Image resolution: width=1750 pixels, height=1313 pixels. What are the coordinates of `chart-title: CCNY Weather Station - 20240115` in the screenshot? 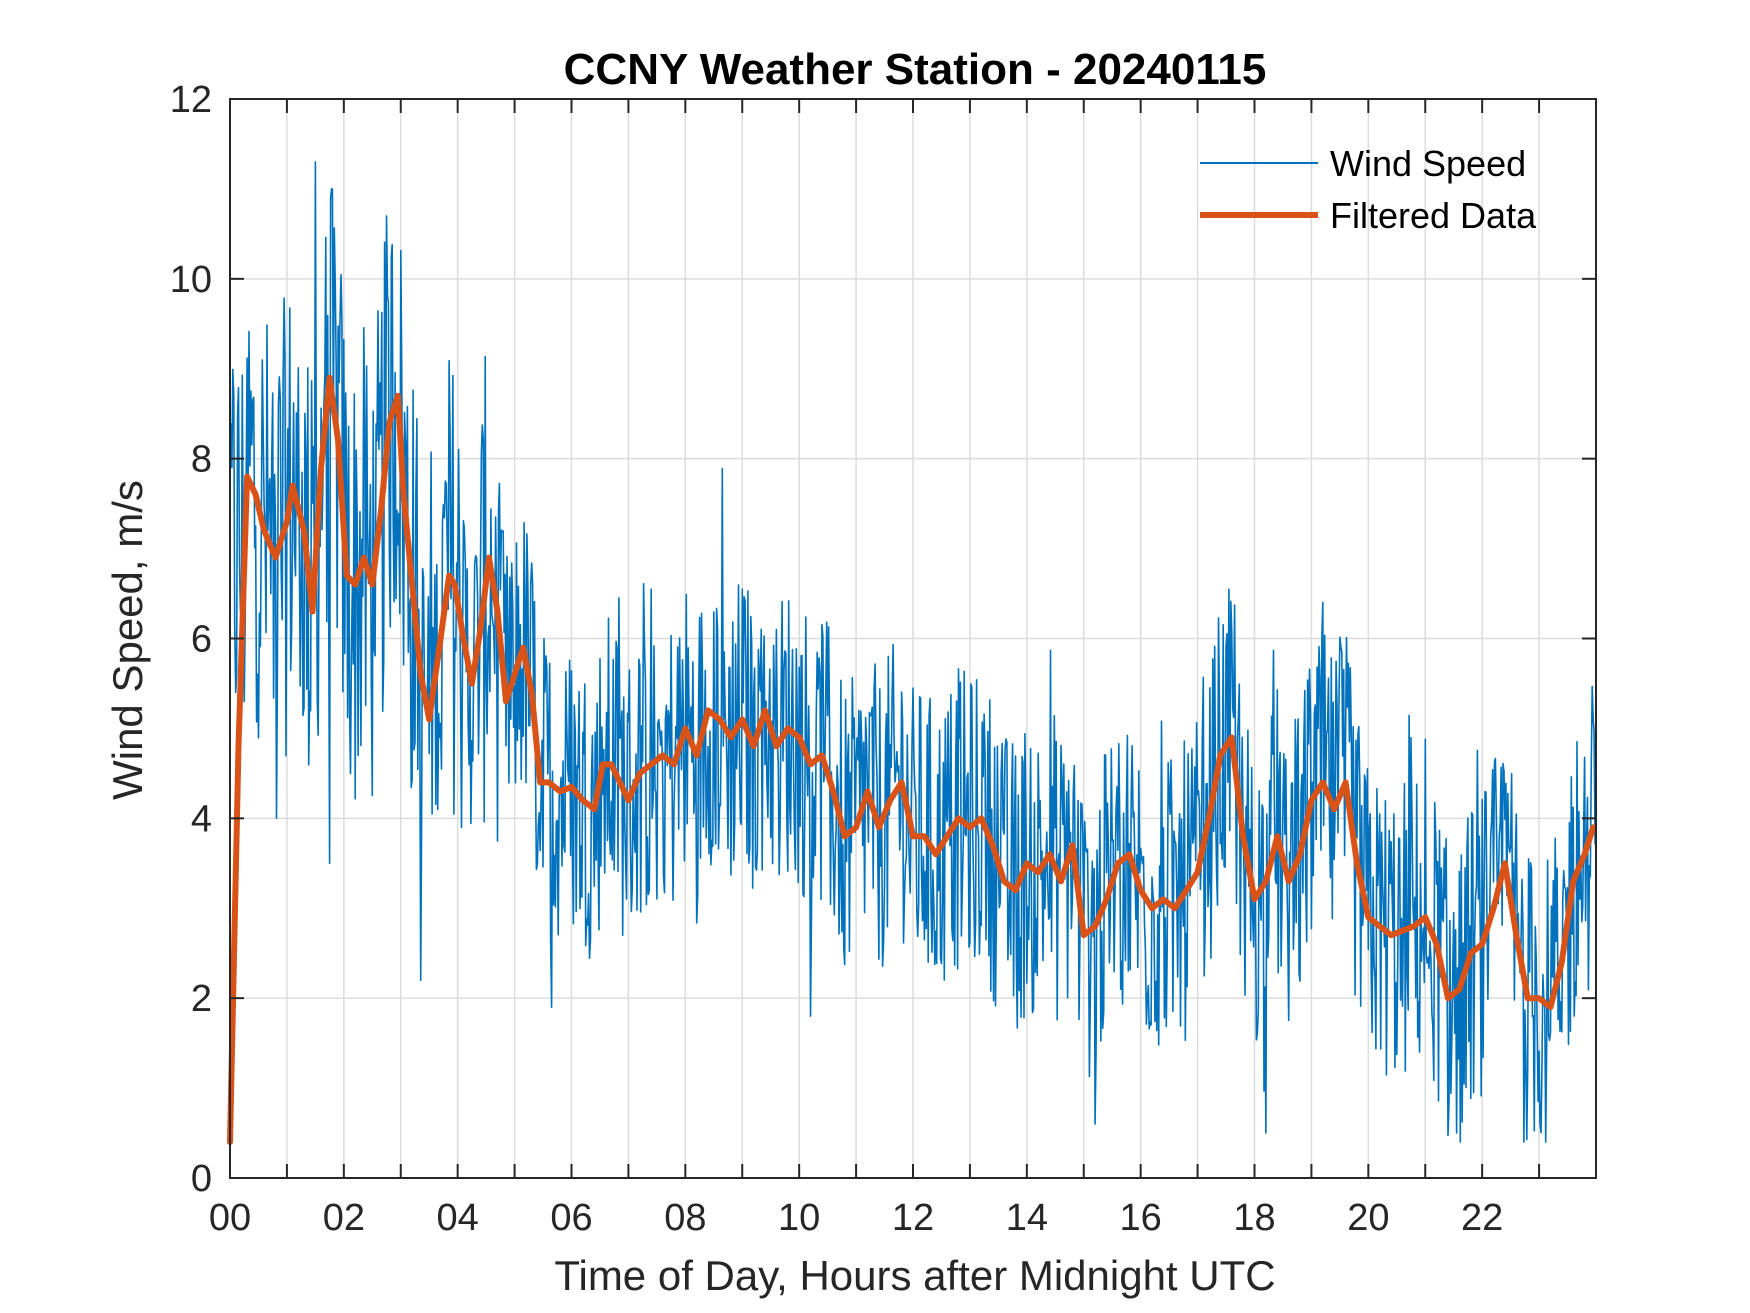 It's located at (915, 69).